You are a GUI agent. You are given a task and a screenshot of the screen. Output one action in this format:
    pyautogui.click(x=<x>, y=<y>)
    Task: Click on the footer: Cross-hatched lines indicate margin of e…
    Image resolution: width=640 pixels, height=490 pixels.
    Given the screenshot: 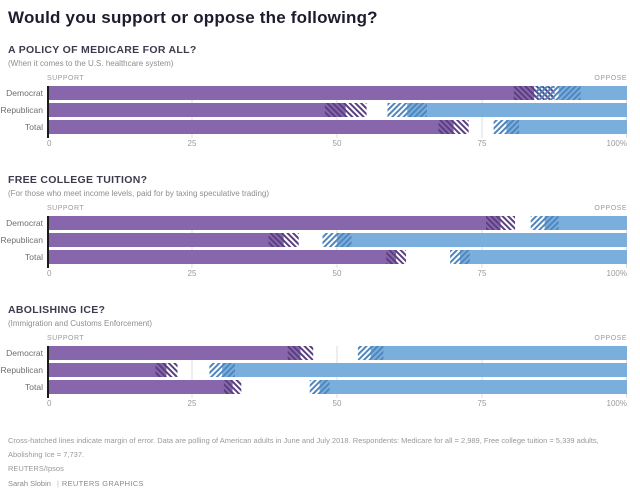 What is the action you would take?
    pyautogui.click(x=324, y=462)
    